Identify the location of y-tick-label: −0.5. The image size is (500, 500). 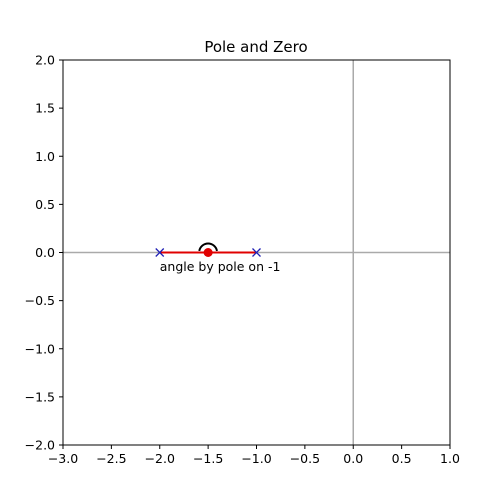
(40, 300).